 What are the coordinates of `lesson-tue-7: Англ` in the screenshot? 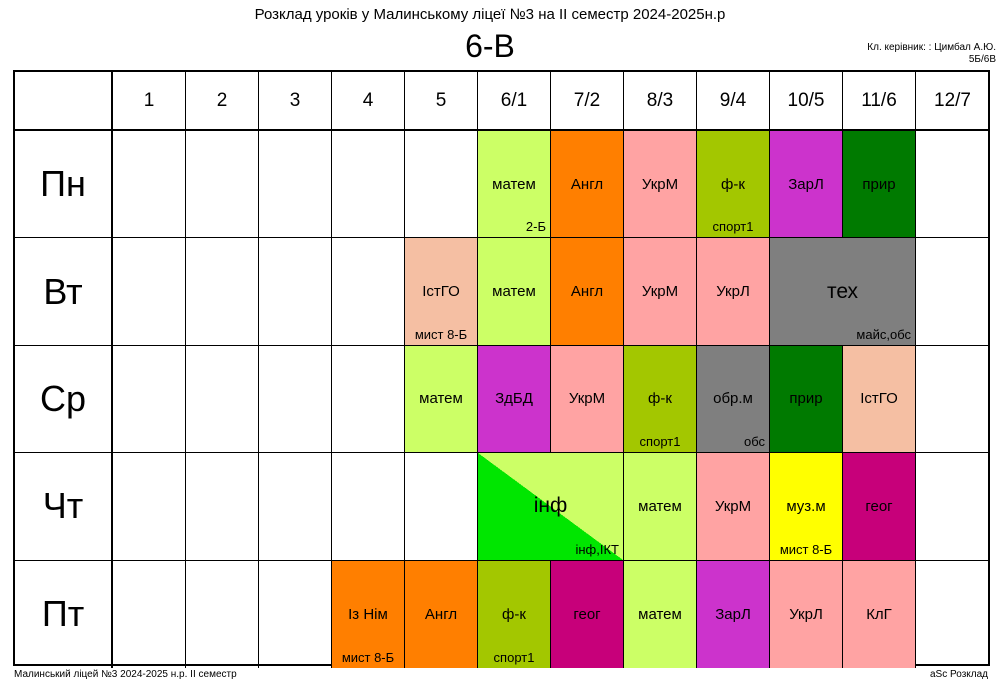 It's located at (587, 292).